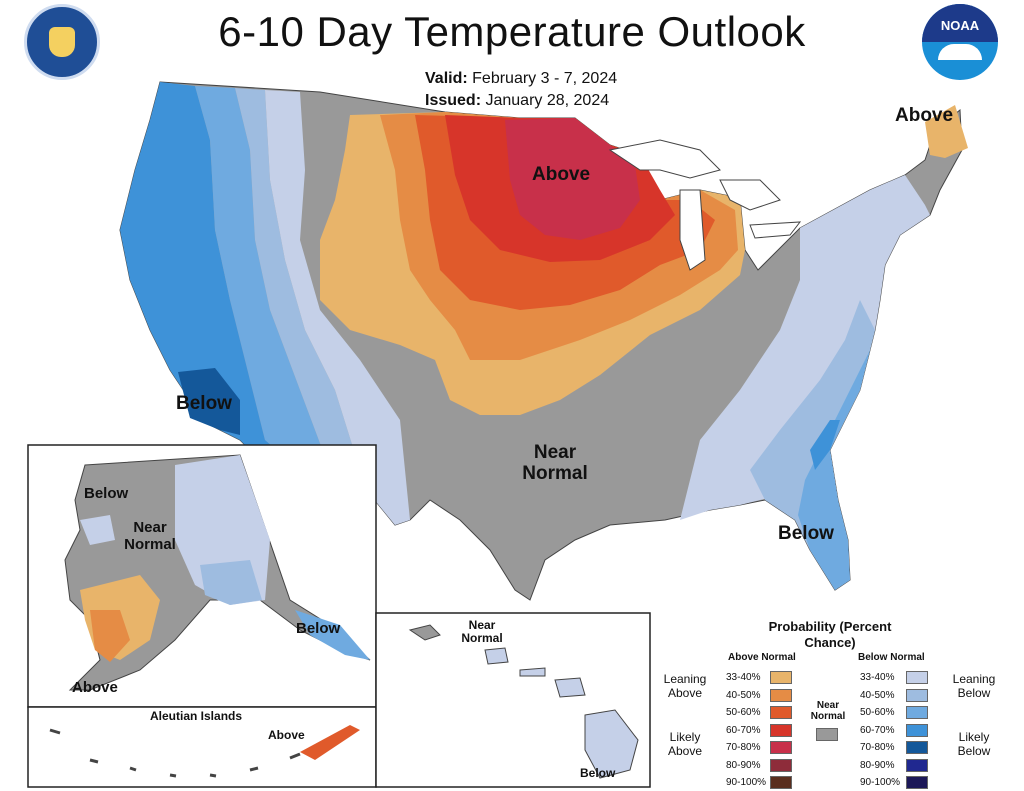  I want to click on label-above-mw: Above, so click(561, 174).